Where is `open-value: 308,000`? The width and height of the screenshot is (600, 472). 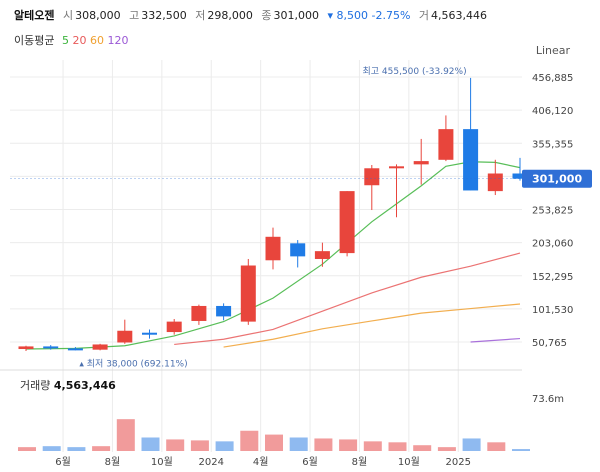
open-value: 308,000 is located at coordinates (98, 15).